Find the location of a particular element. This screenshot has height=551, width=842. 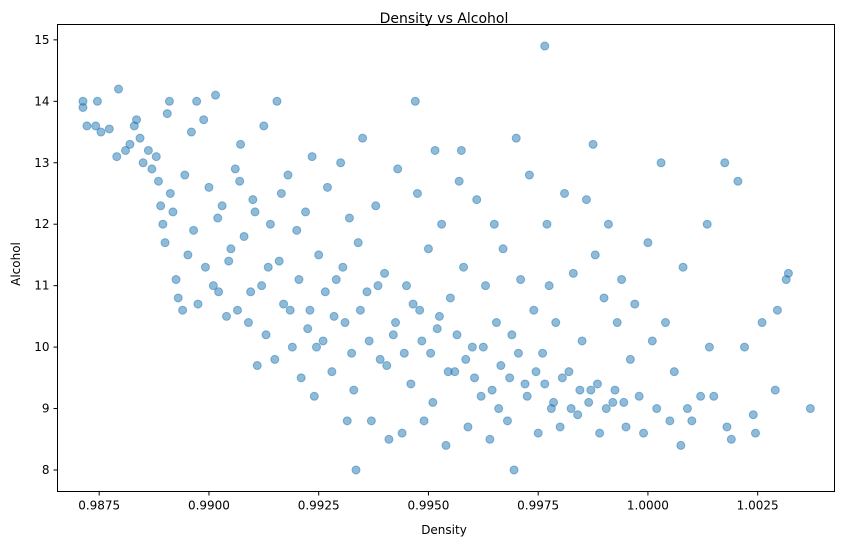

chart-title: Density vs Alcohol is located at coordinates (444, 19).